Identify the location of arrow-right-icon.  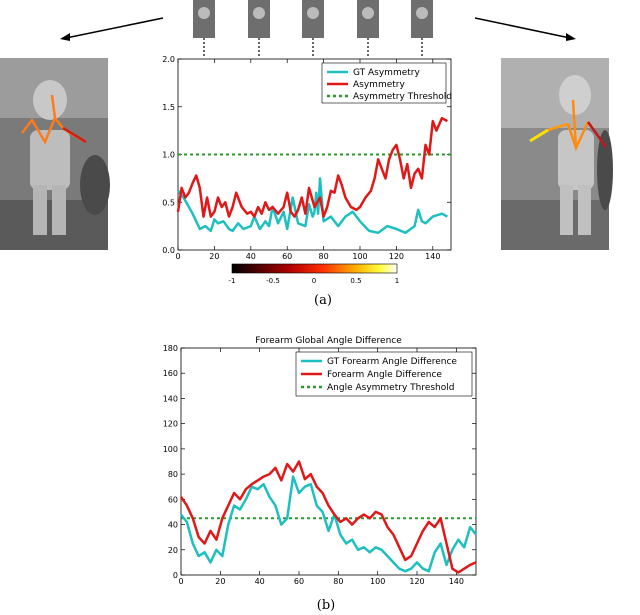
(525, 29).